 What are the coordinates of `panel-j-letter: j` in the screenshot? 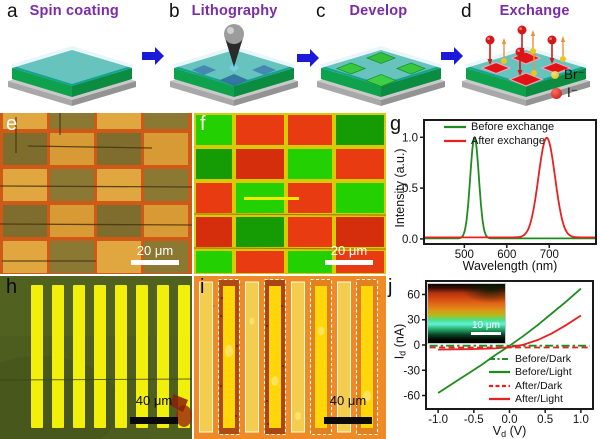 It's located at (390, 287).